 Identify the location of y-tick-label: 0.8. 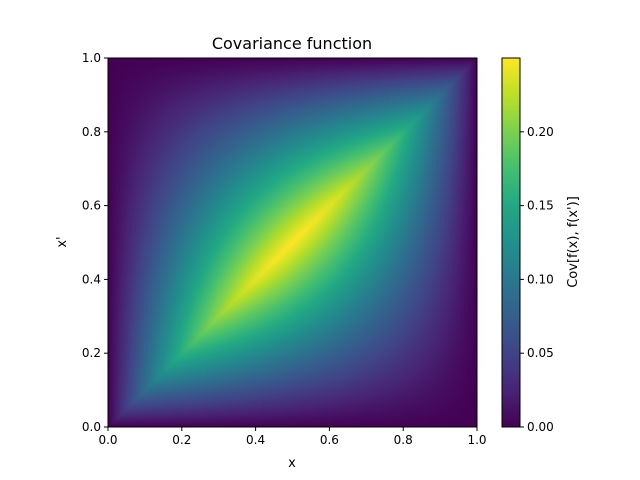
(91, 132).